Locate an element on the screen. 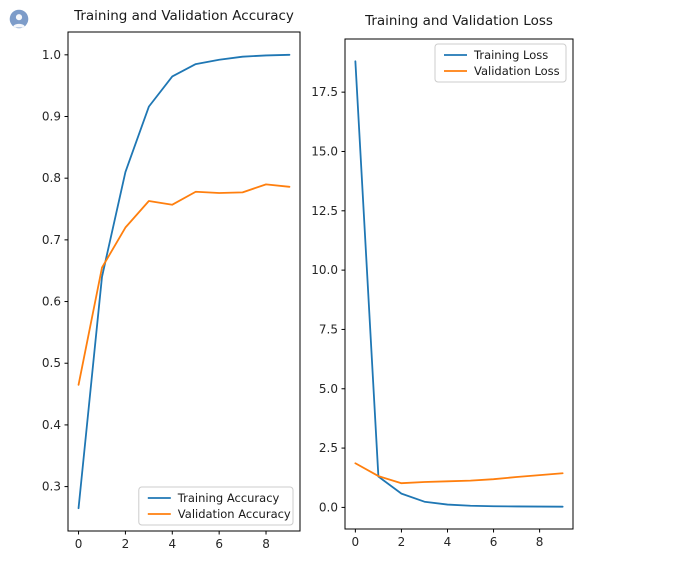 This screenshot has width=676, height=573. accuracy-chart-title: Training and Validation Accuracy is located at coordinates (184, 16).